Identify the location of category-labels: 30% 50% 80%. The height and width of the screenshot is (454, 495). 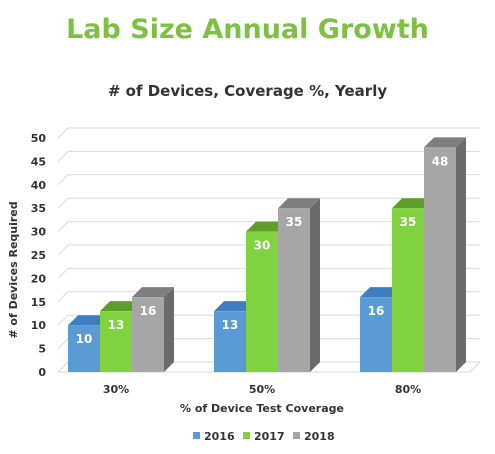
(262, 389).